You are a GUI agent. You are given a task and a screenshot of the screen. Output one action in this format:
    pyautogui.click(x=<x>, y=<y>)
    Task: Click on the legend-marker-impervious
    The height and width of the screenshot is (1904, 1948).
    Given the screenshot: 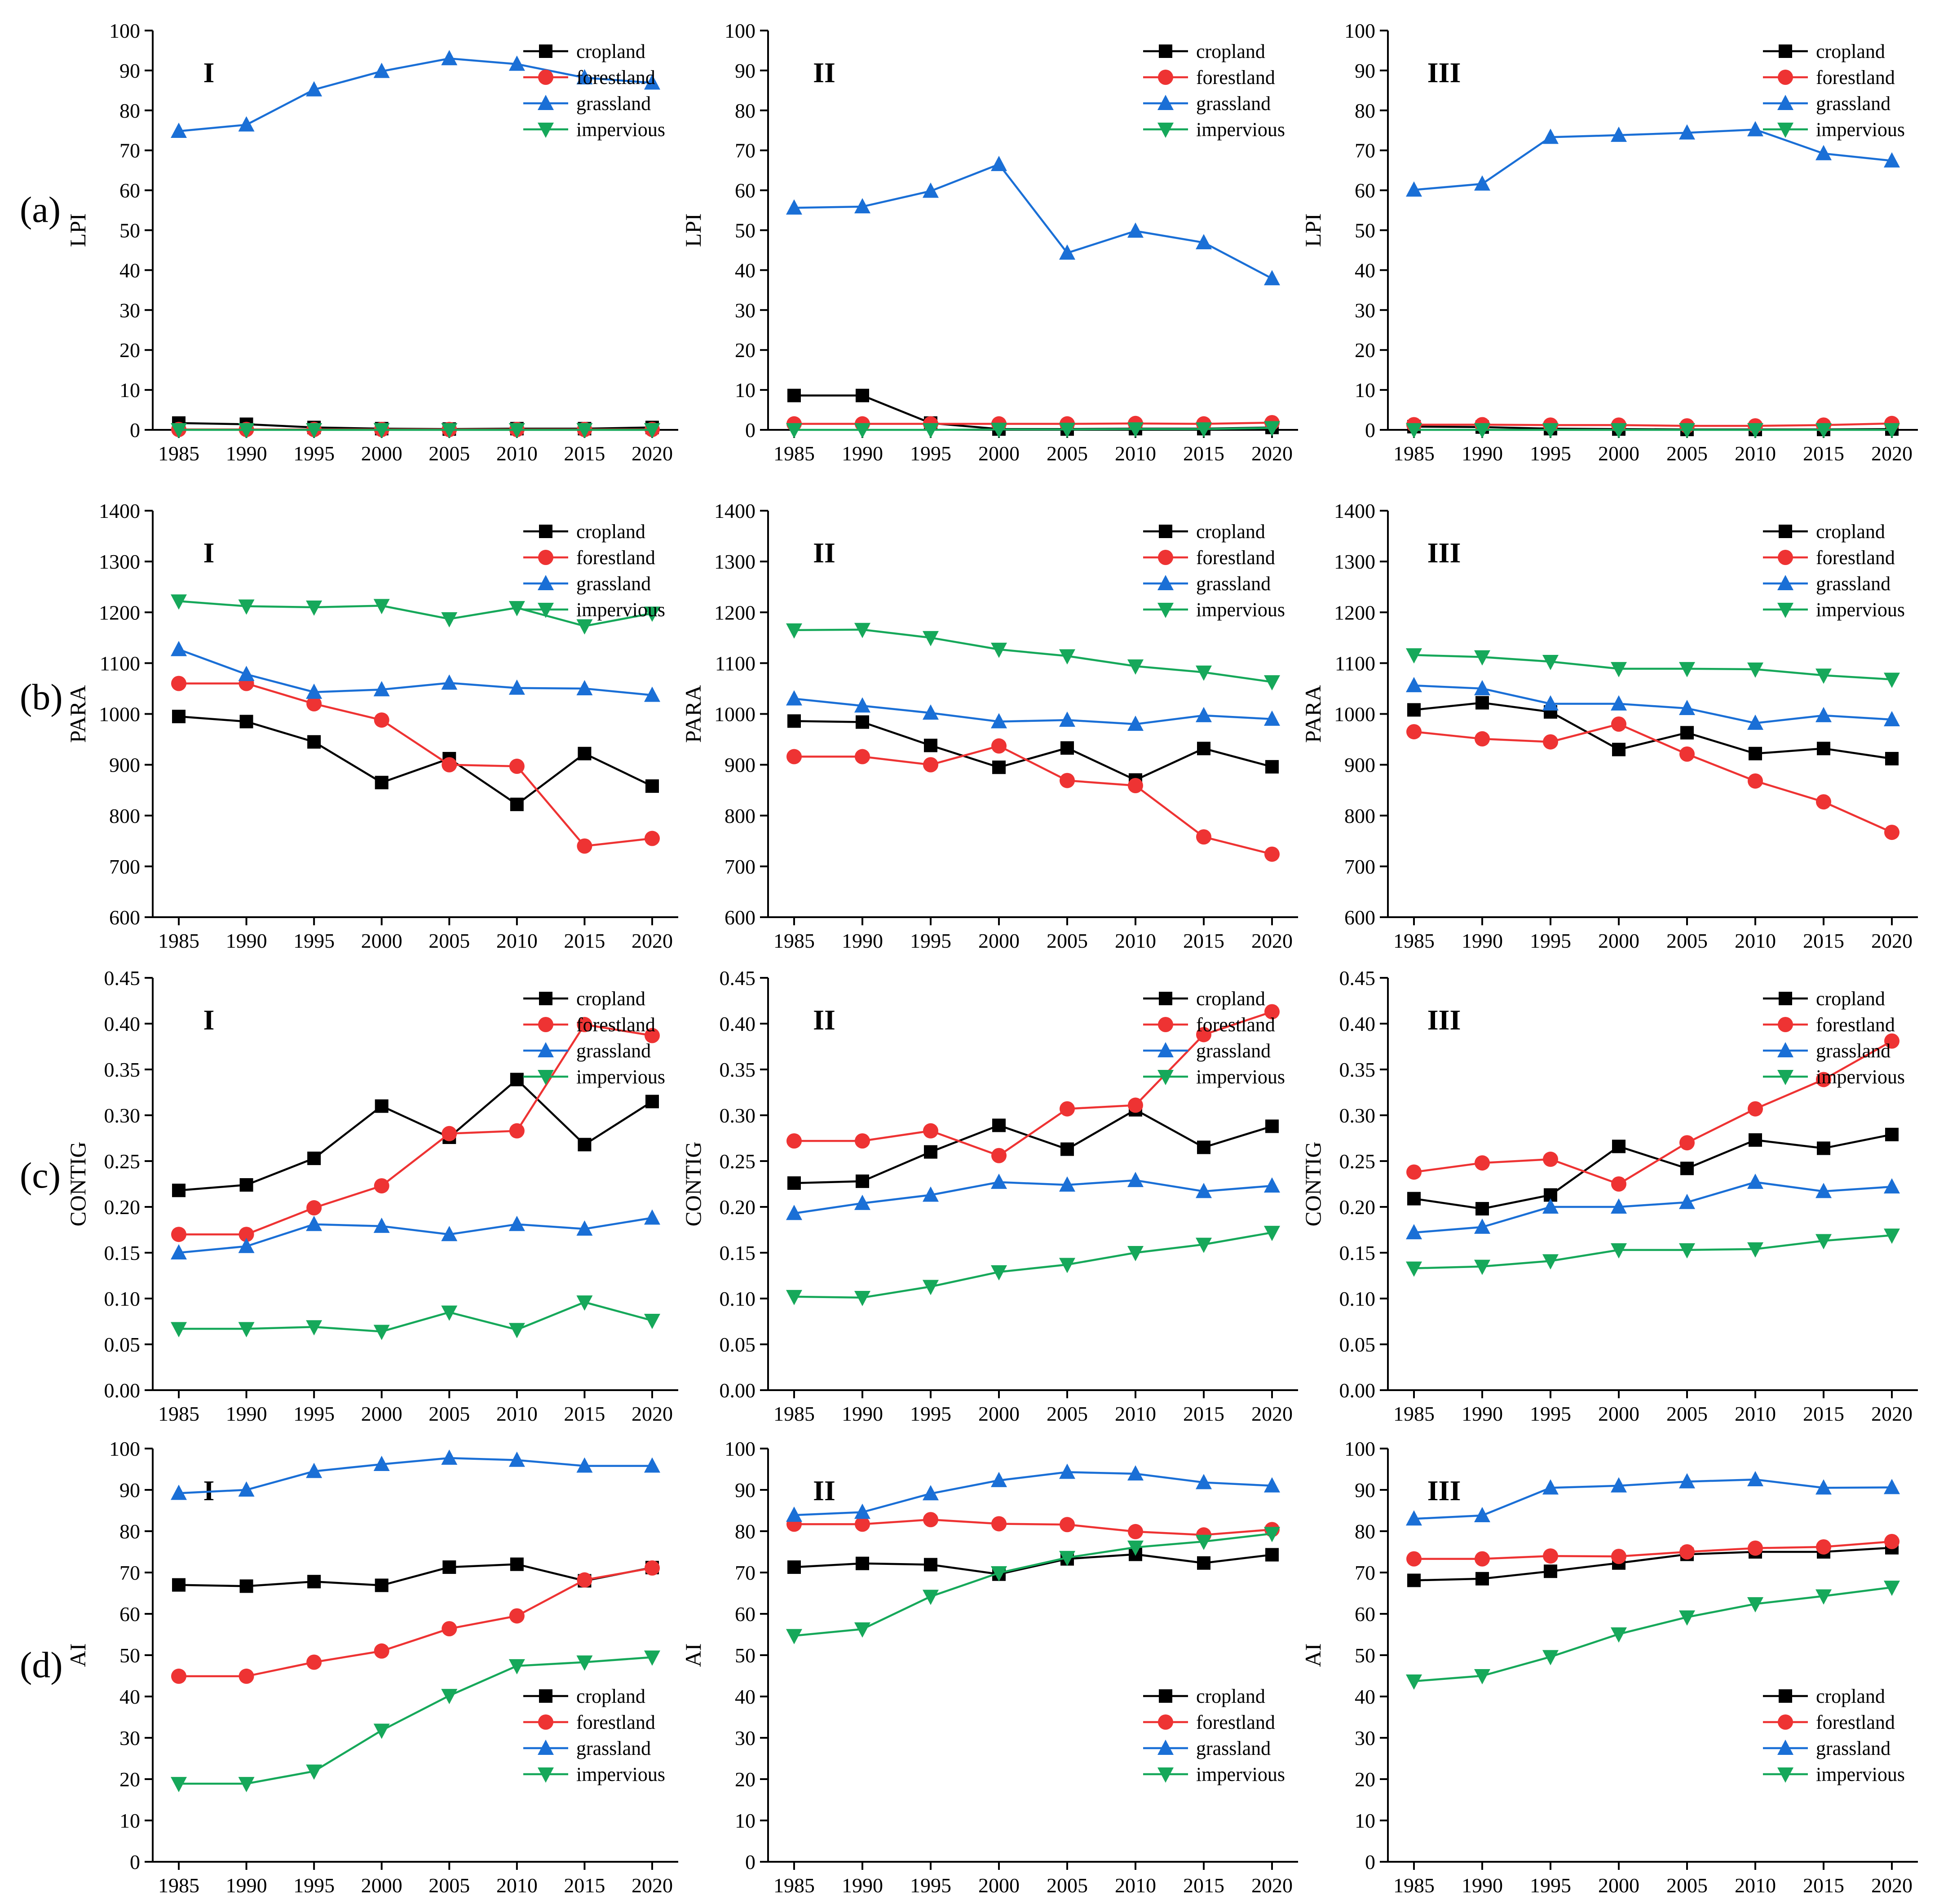 What is the action you would take?
    pyautogui.click(x=1165, y=610)
    